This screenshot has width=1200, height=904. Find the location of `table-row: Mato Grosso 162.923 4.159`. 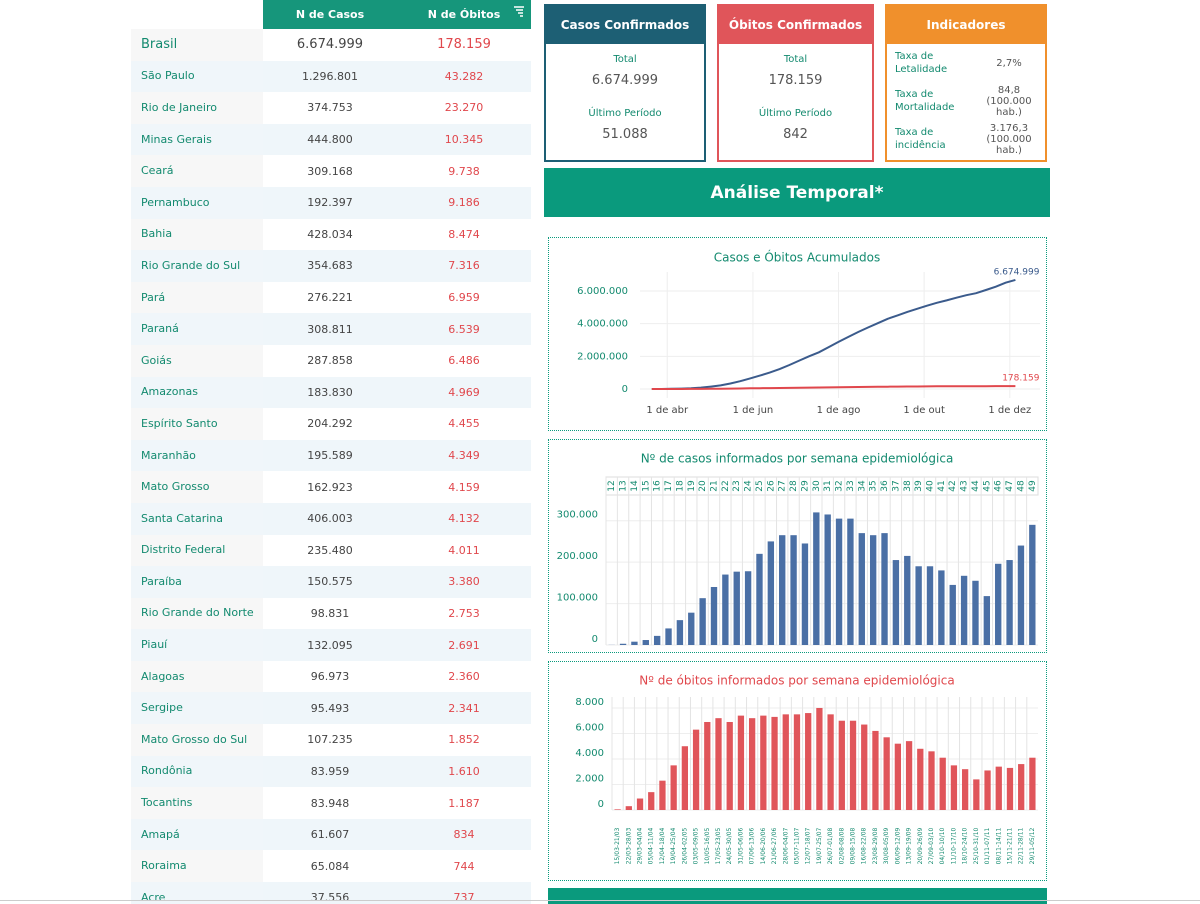

table-row: Mato Grosso 162.923 4.159 is located at coordinates (331, 487).